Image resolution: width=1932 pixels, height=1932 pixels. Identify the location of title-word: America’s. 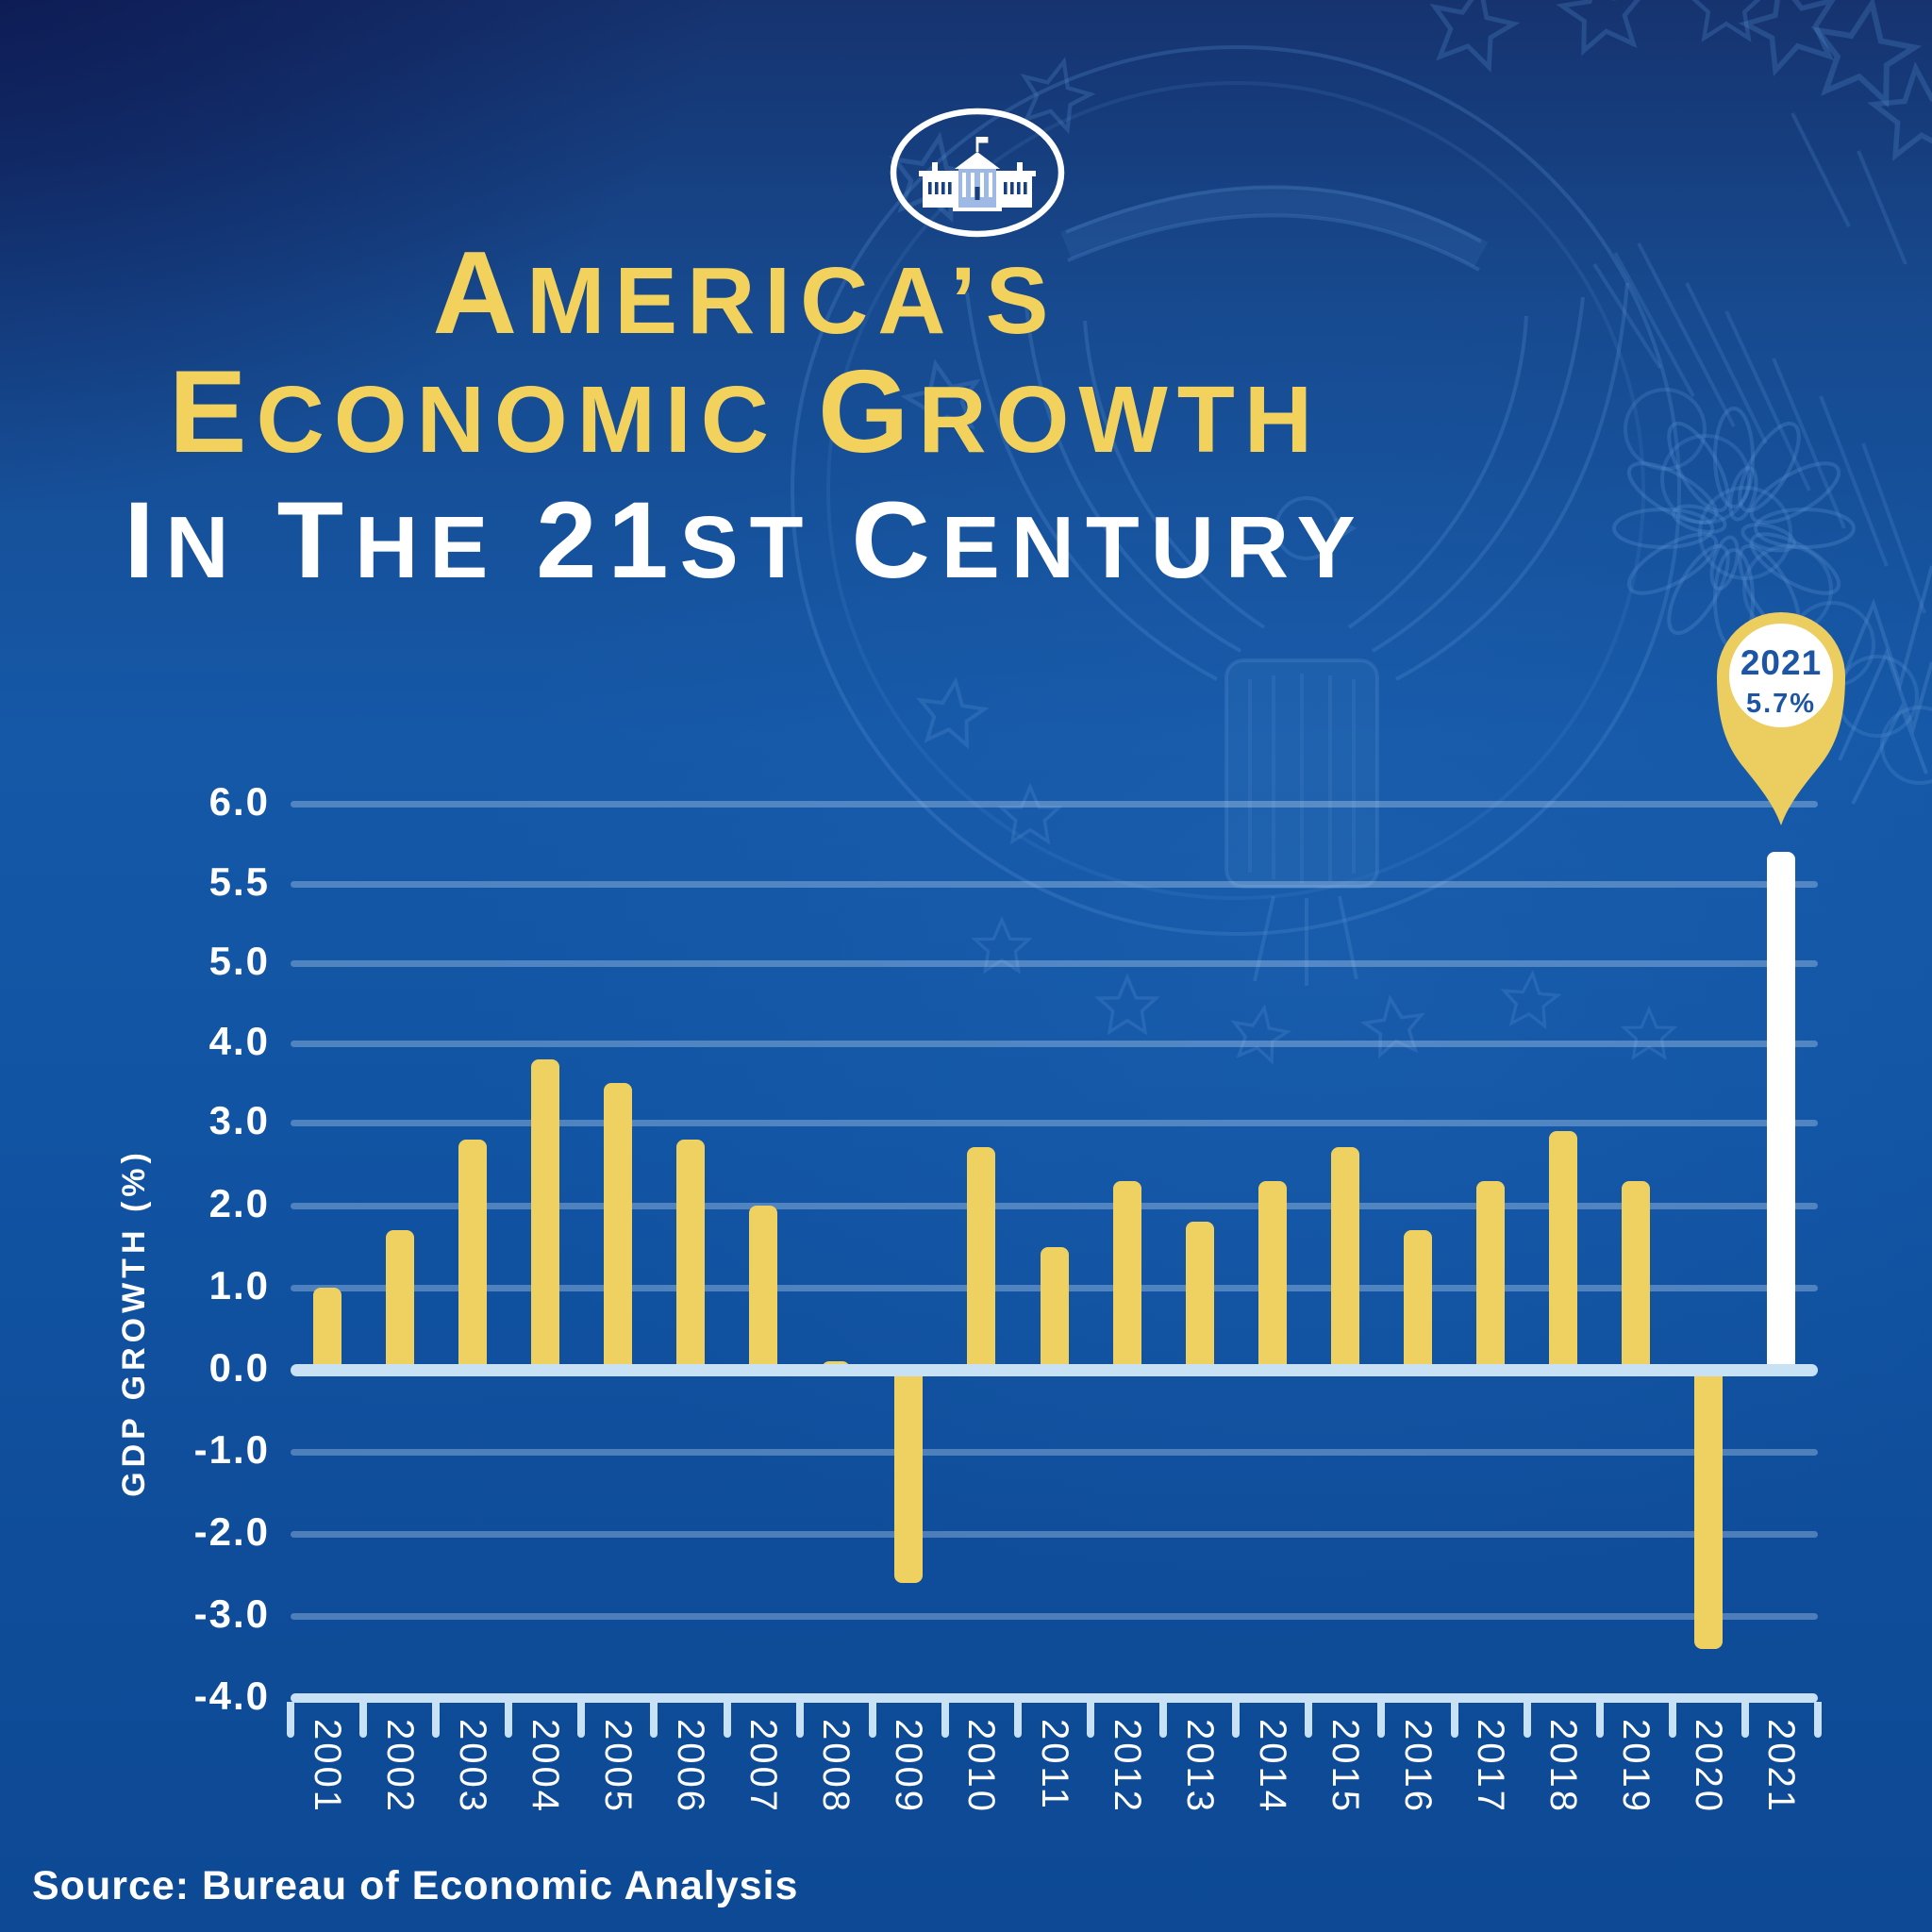
(745, 293).